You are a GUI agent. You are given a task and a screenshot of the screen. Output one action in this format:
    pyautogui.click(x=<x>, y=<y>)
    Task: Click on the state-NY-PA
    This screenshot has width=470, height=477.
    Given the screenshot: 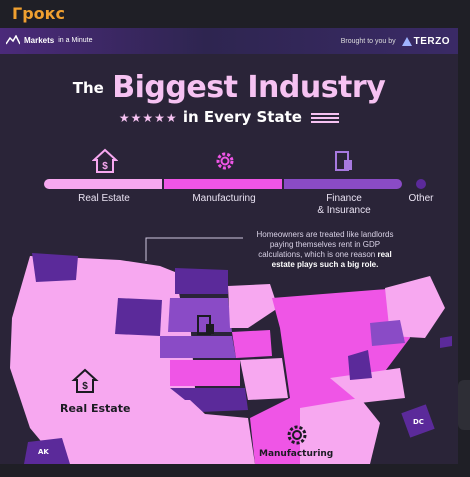 What is the action you would take?
    pyautogui.click(x=387, y=333)
    